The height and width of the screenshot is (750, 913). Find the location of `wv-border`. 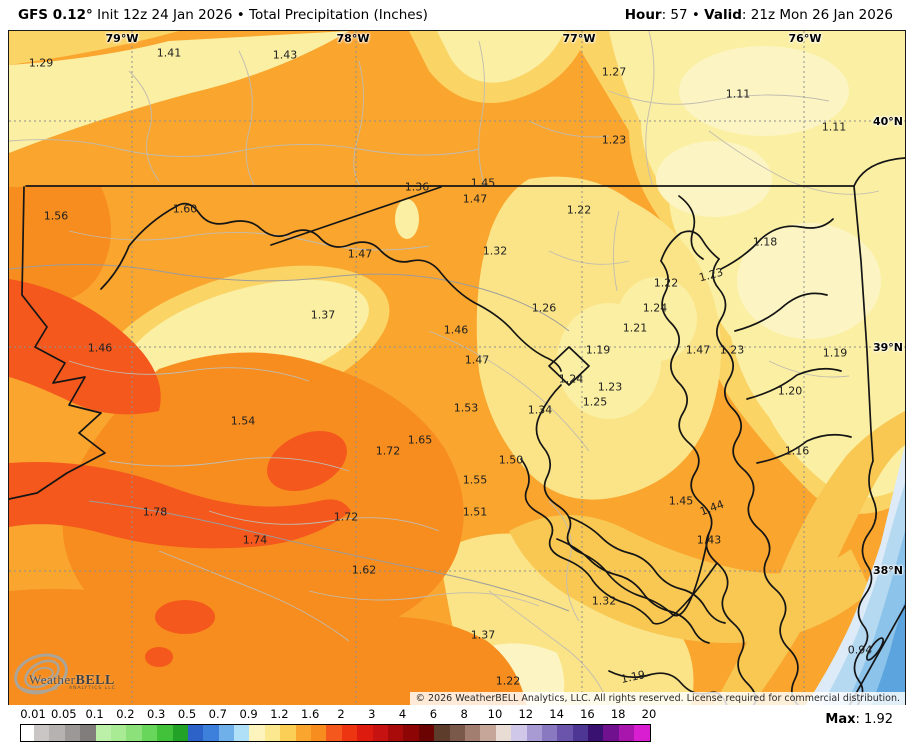

wv-border is located at coordinates (57, 343).